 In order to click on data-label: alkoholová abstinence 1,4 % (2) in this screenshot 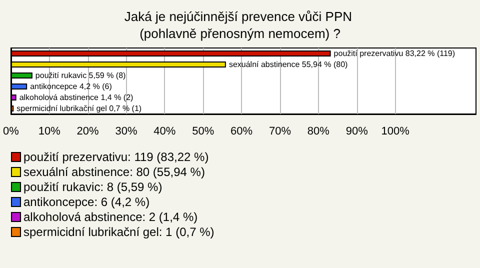, I will do `click(76, 97)`.